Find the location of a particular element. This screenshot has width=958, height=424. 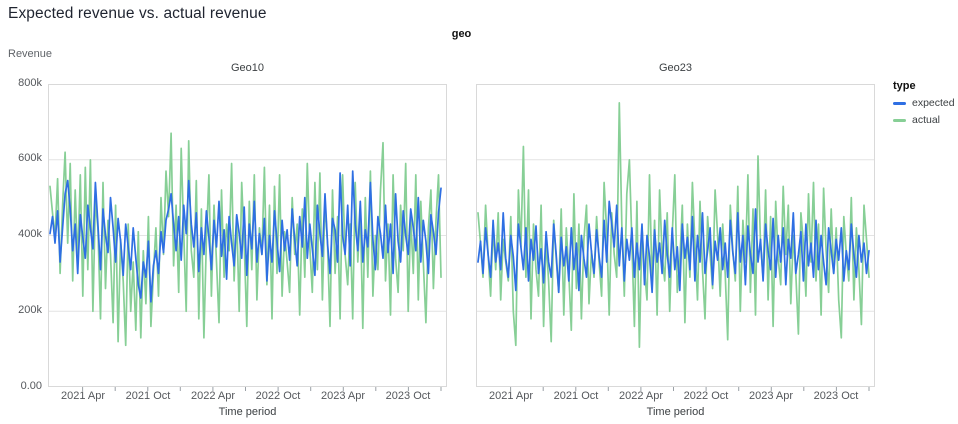

facet-field-label: geo is located at coordinates (461, 34).